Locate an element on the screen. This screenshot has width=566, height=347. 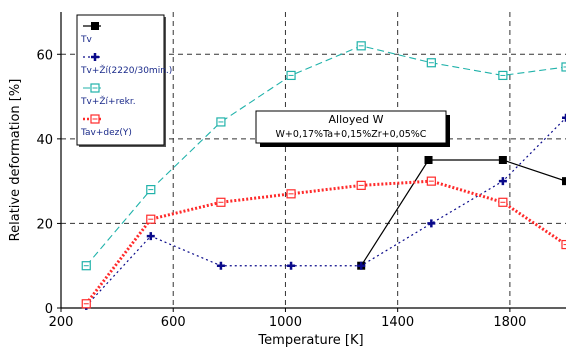
x-axis-title: Temperature [K] is located at coordinates (310, 340).